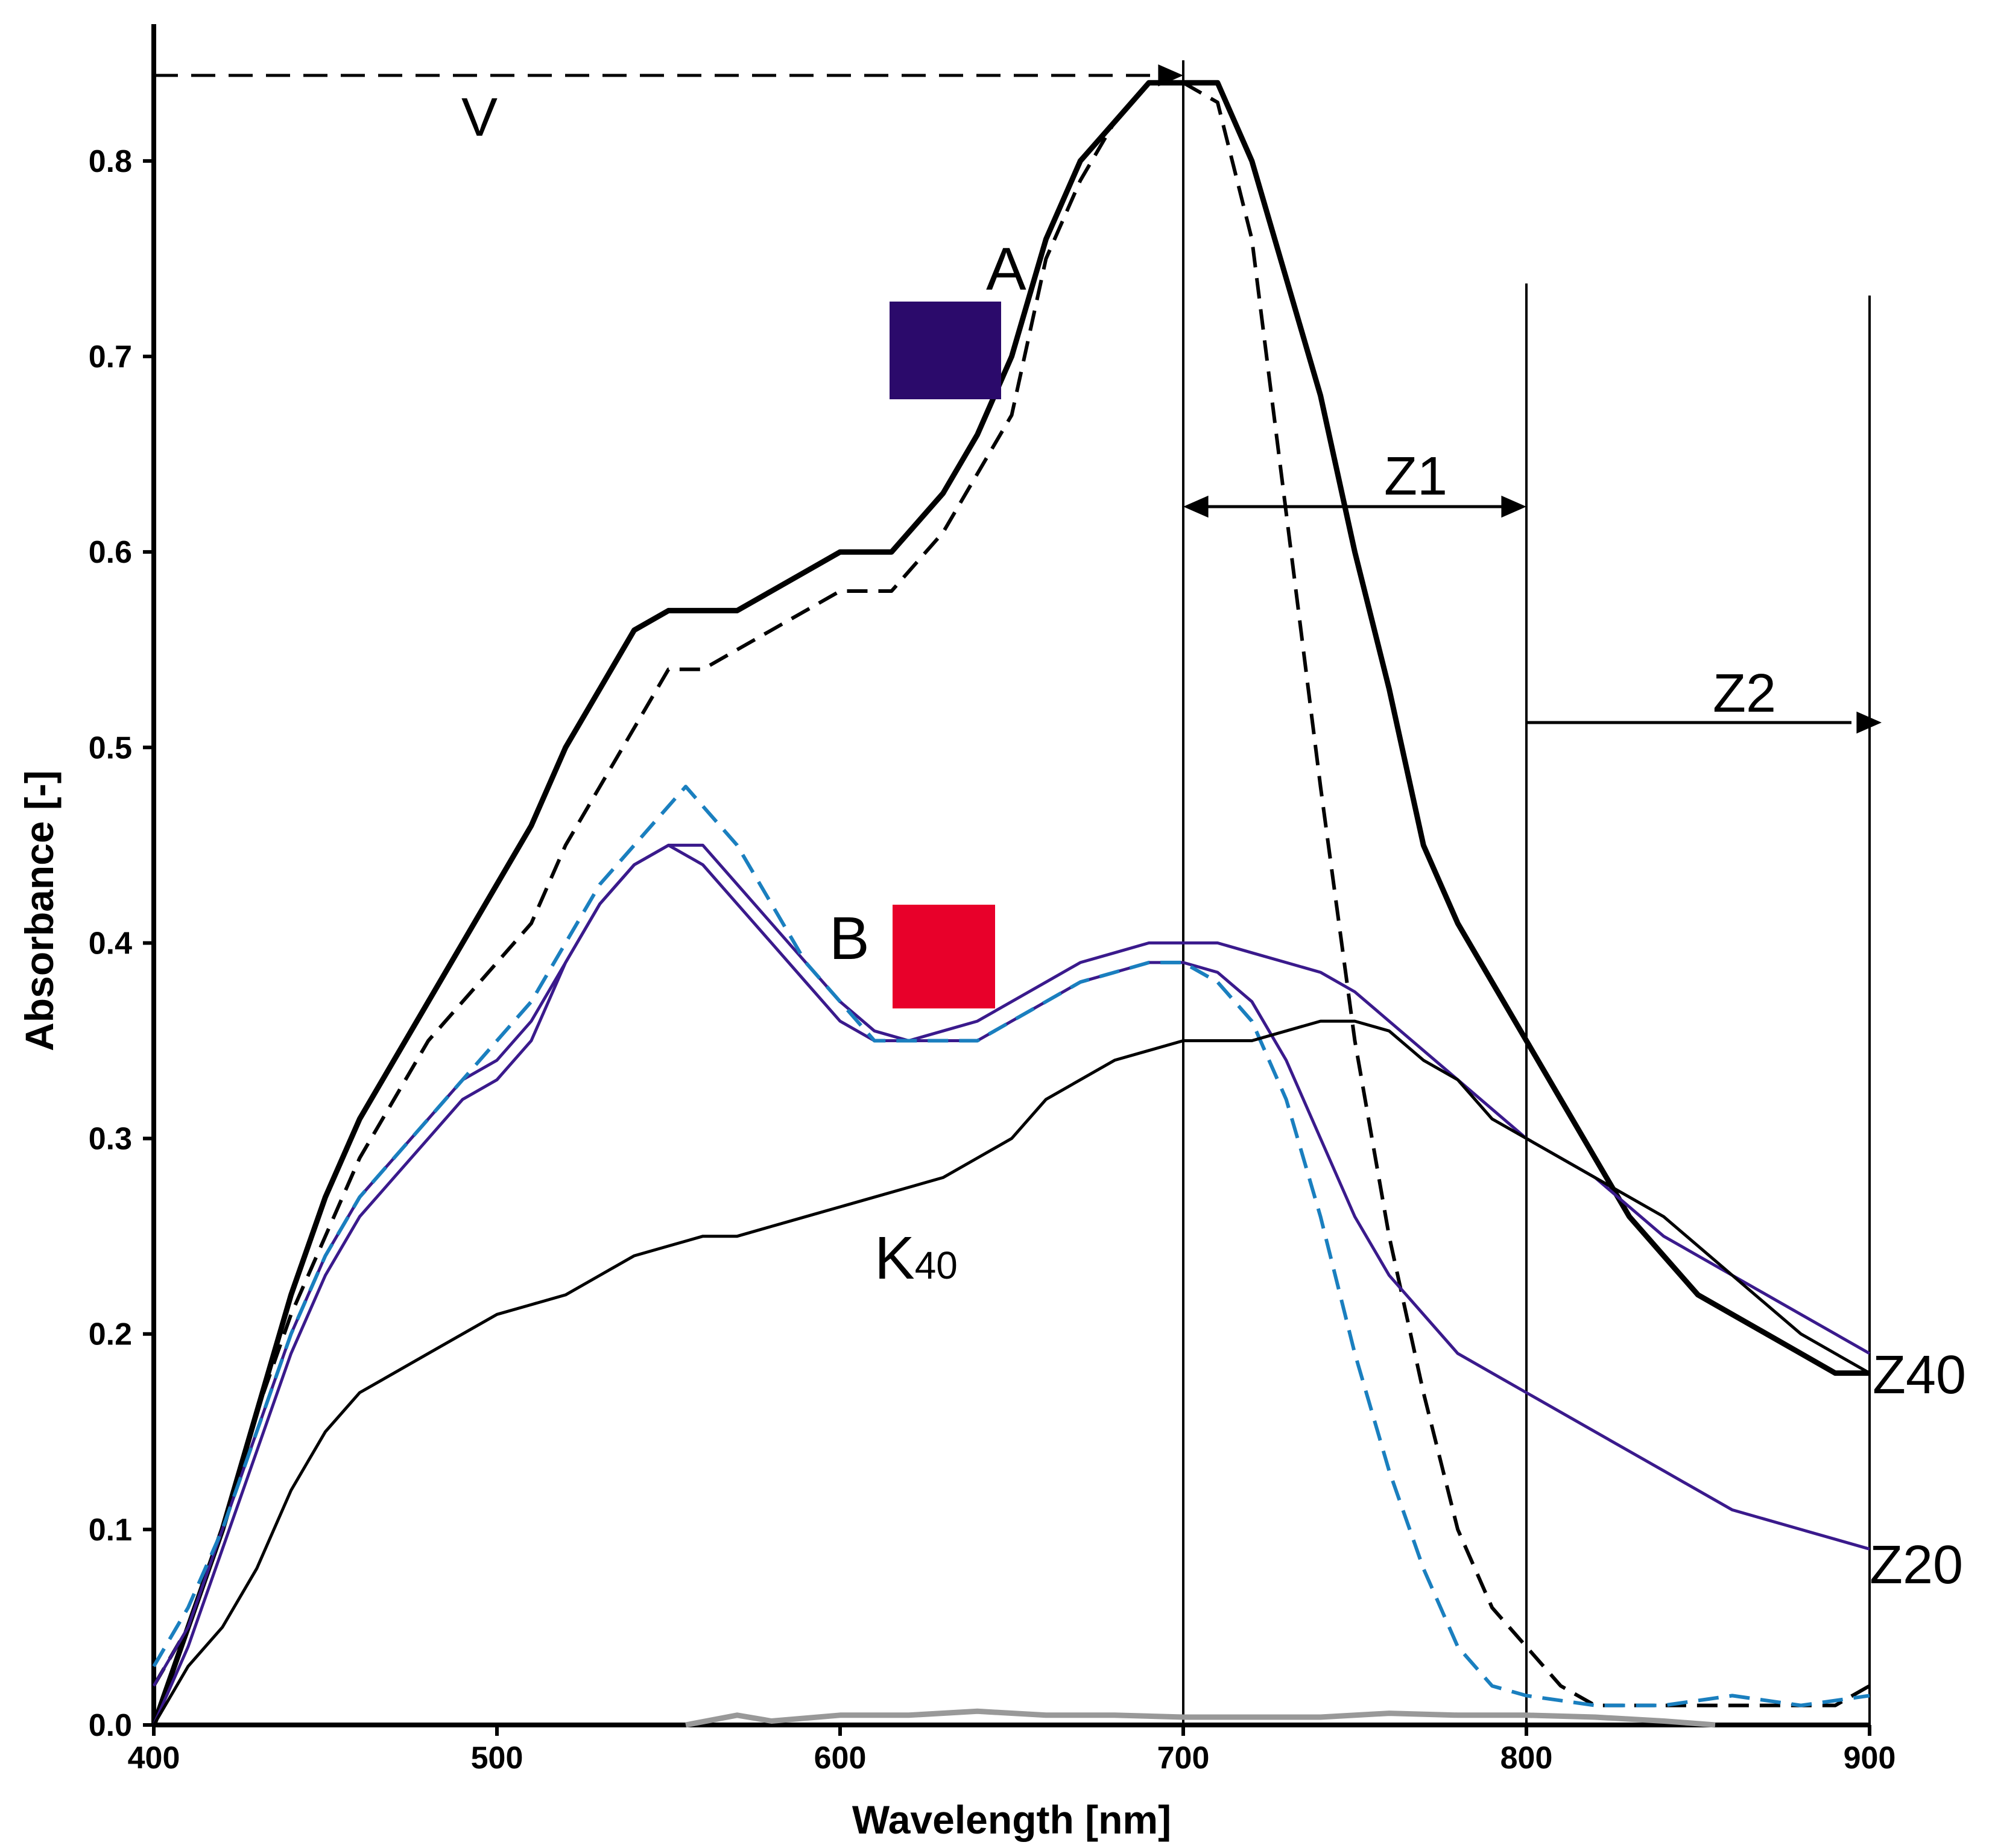 This screenshot has width=1995, height=1848. What do you see at coordinates (1526, 1758) in the screenshot?
I see `x-tick-label: 800` at bounding box center [1526, 1758].